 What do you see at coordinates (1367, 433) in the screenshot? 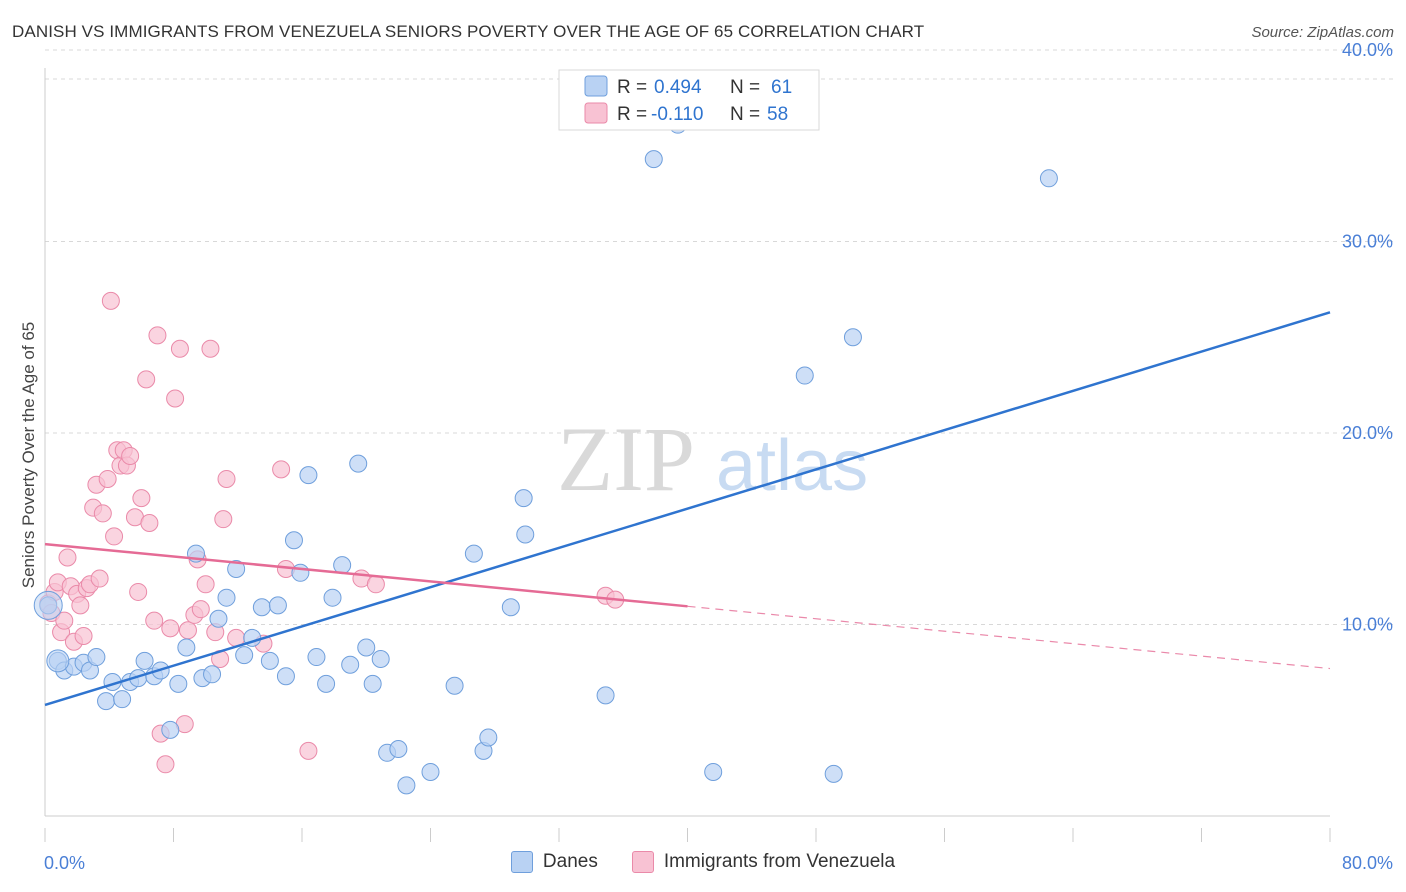
I see `y-tick-label: 20.0%` at bounding box center [1367, 433].